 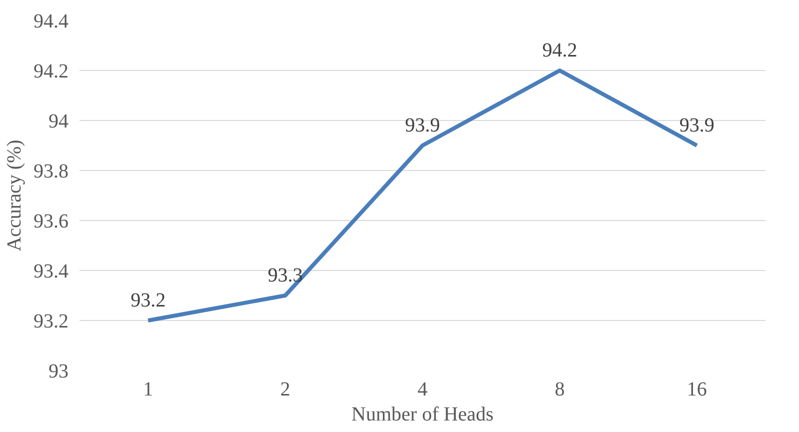 What do you see at coordinates (422, 415) in the screenshot?
I see `x-axis-title: Number of Heads` at bounding box center [422, 415].